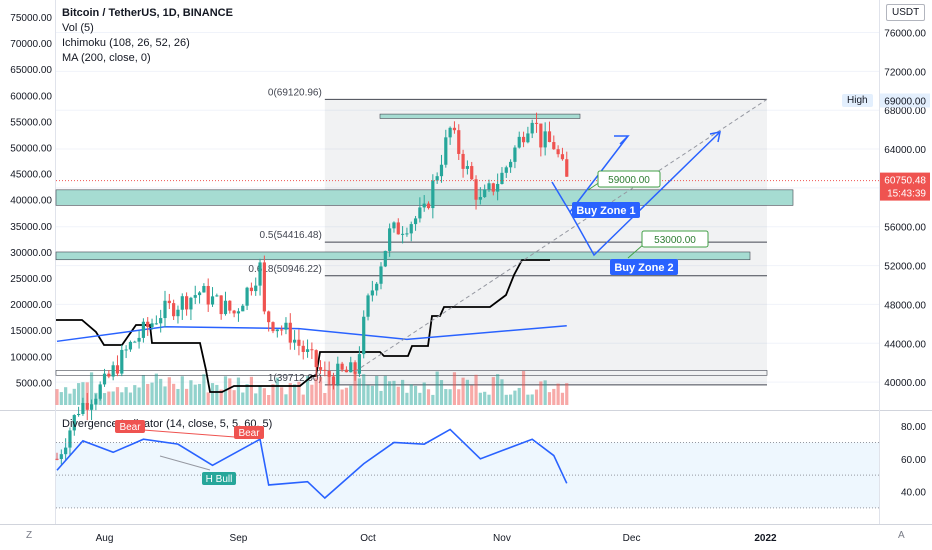 The height and width of the screenshot is (550, 932). What do you see at coordinates (906, 12) in the screenshot?
I see `currency-badge: USDT` at bounding box center [906, 12].